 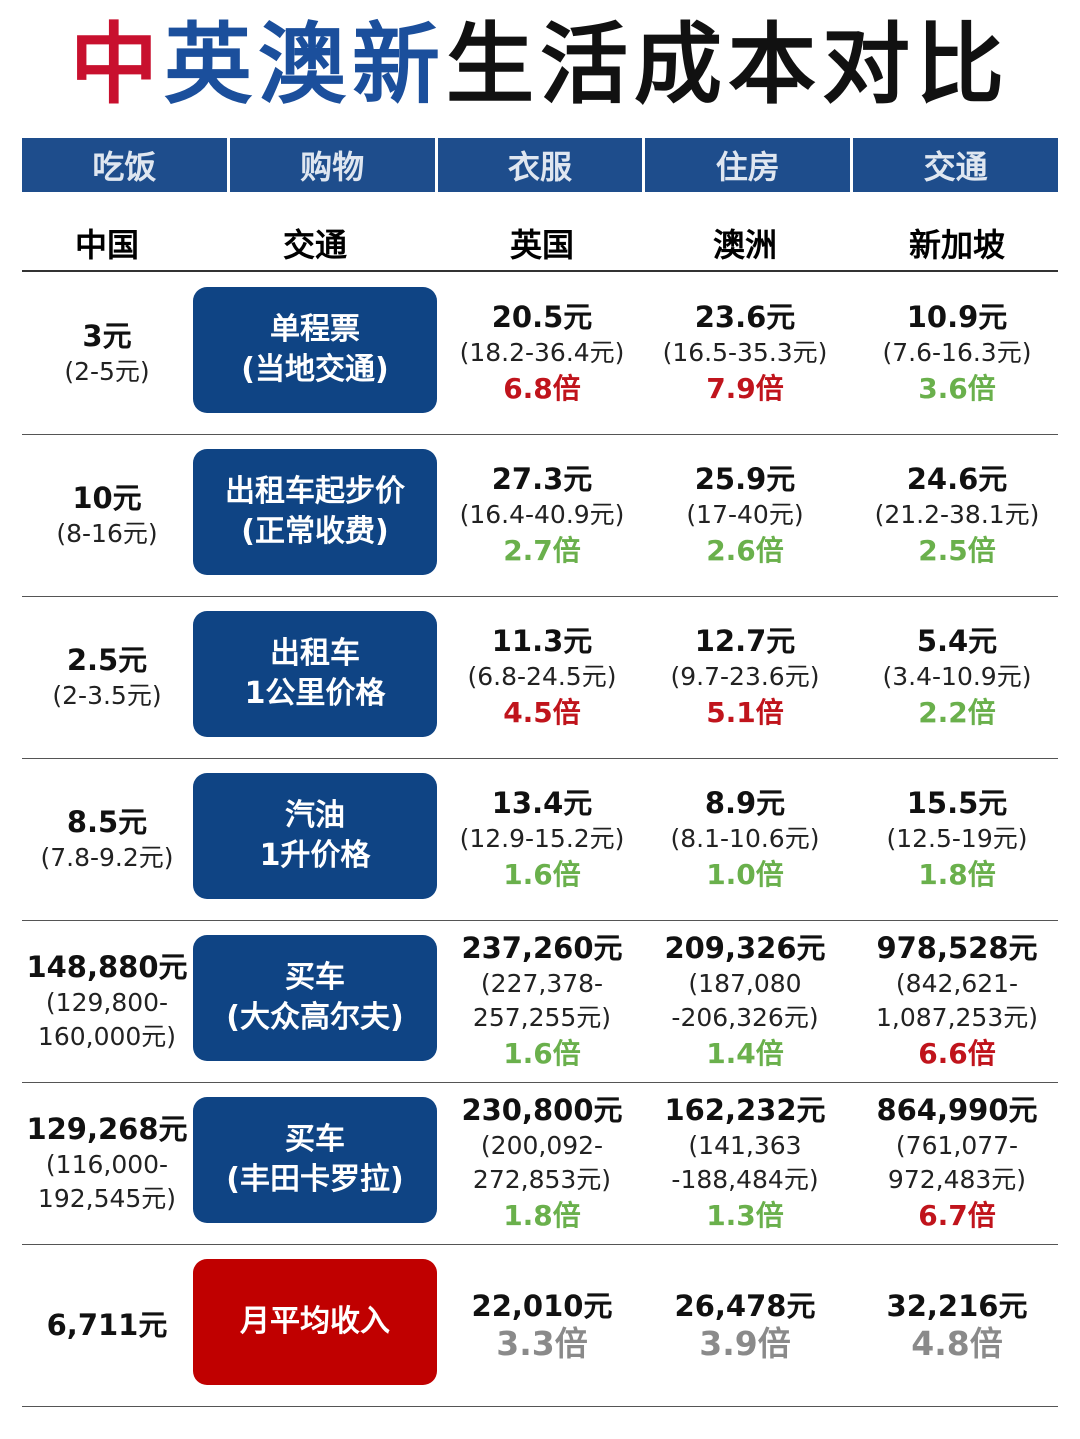 What do you see at coordinates (957, 1163) in the screenshot?
I see `country-cell: 864,990元 (761,077- 972,483元) 6.7倍` at bounding box center [957, 1163].